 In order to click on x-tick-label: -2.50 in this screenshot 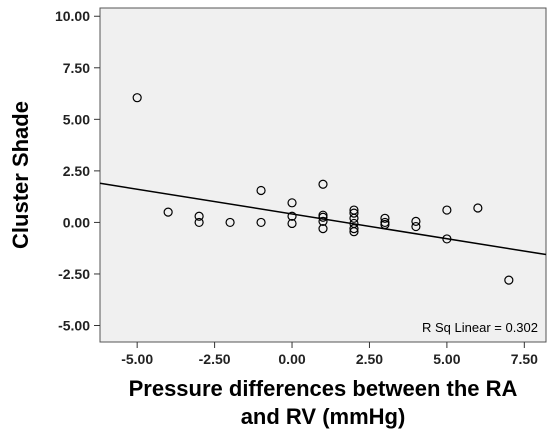, I will do `click(215, 359)`.